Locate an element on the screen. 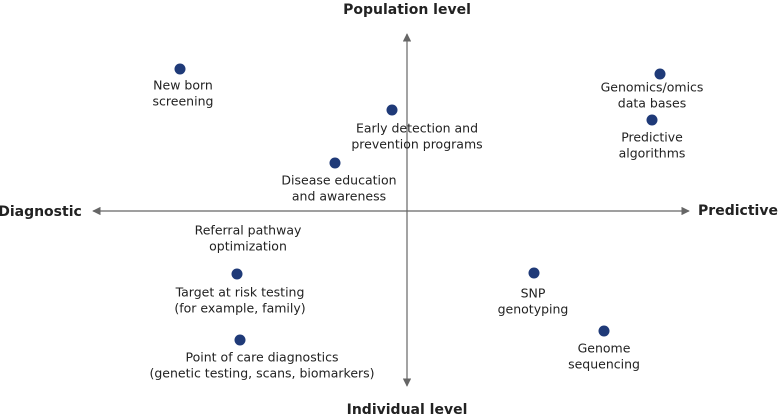 This screenshot has width=780, height=420. node-label: Point of care diagnostics is located at coordinates (262, 357).